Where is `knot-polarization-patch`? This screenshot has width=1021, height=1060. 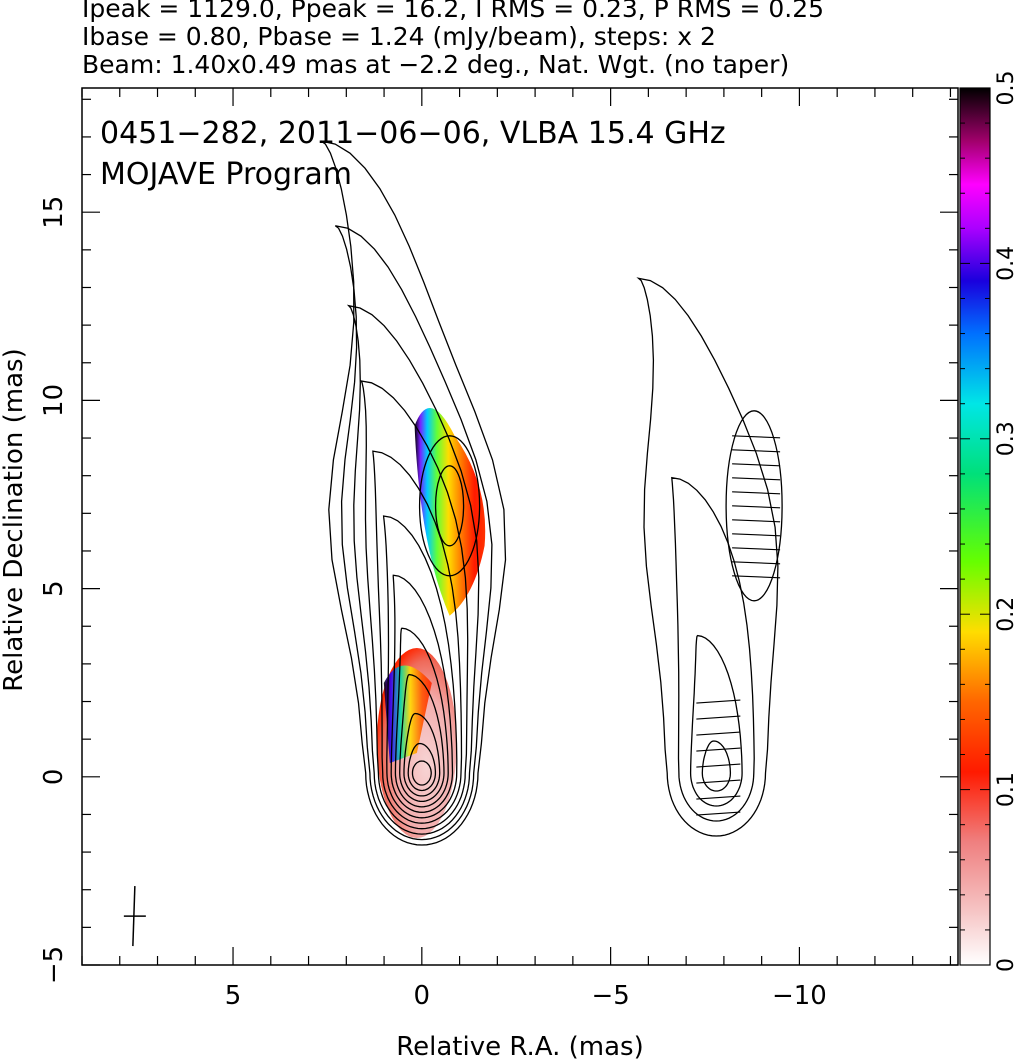 knot-polarization-patch is located at coordinates (450, 512).